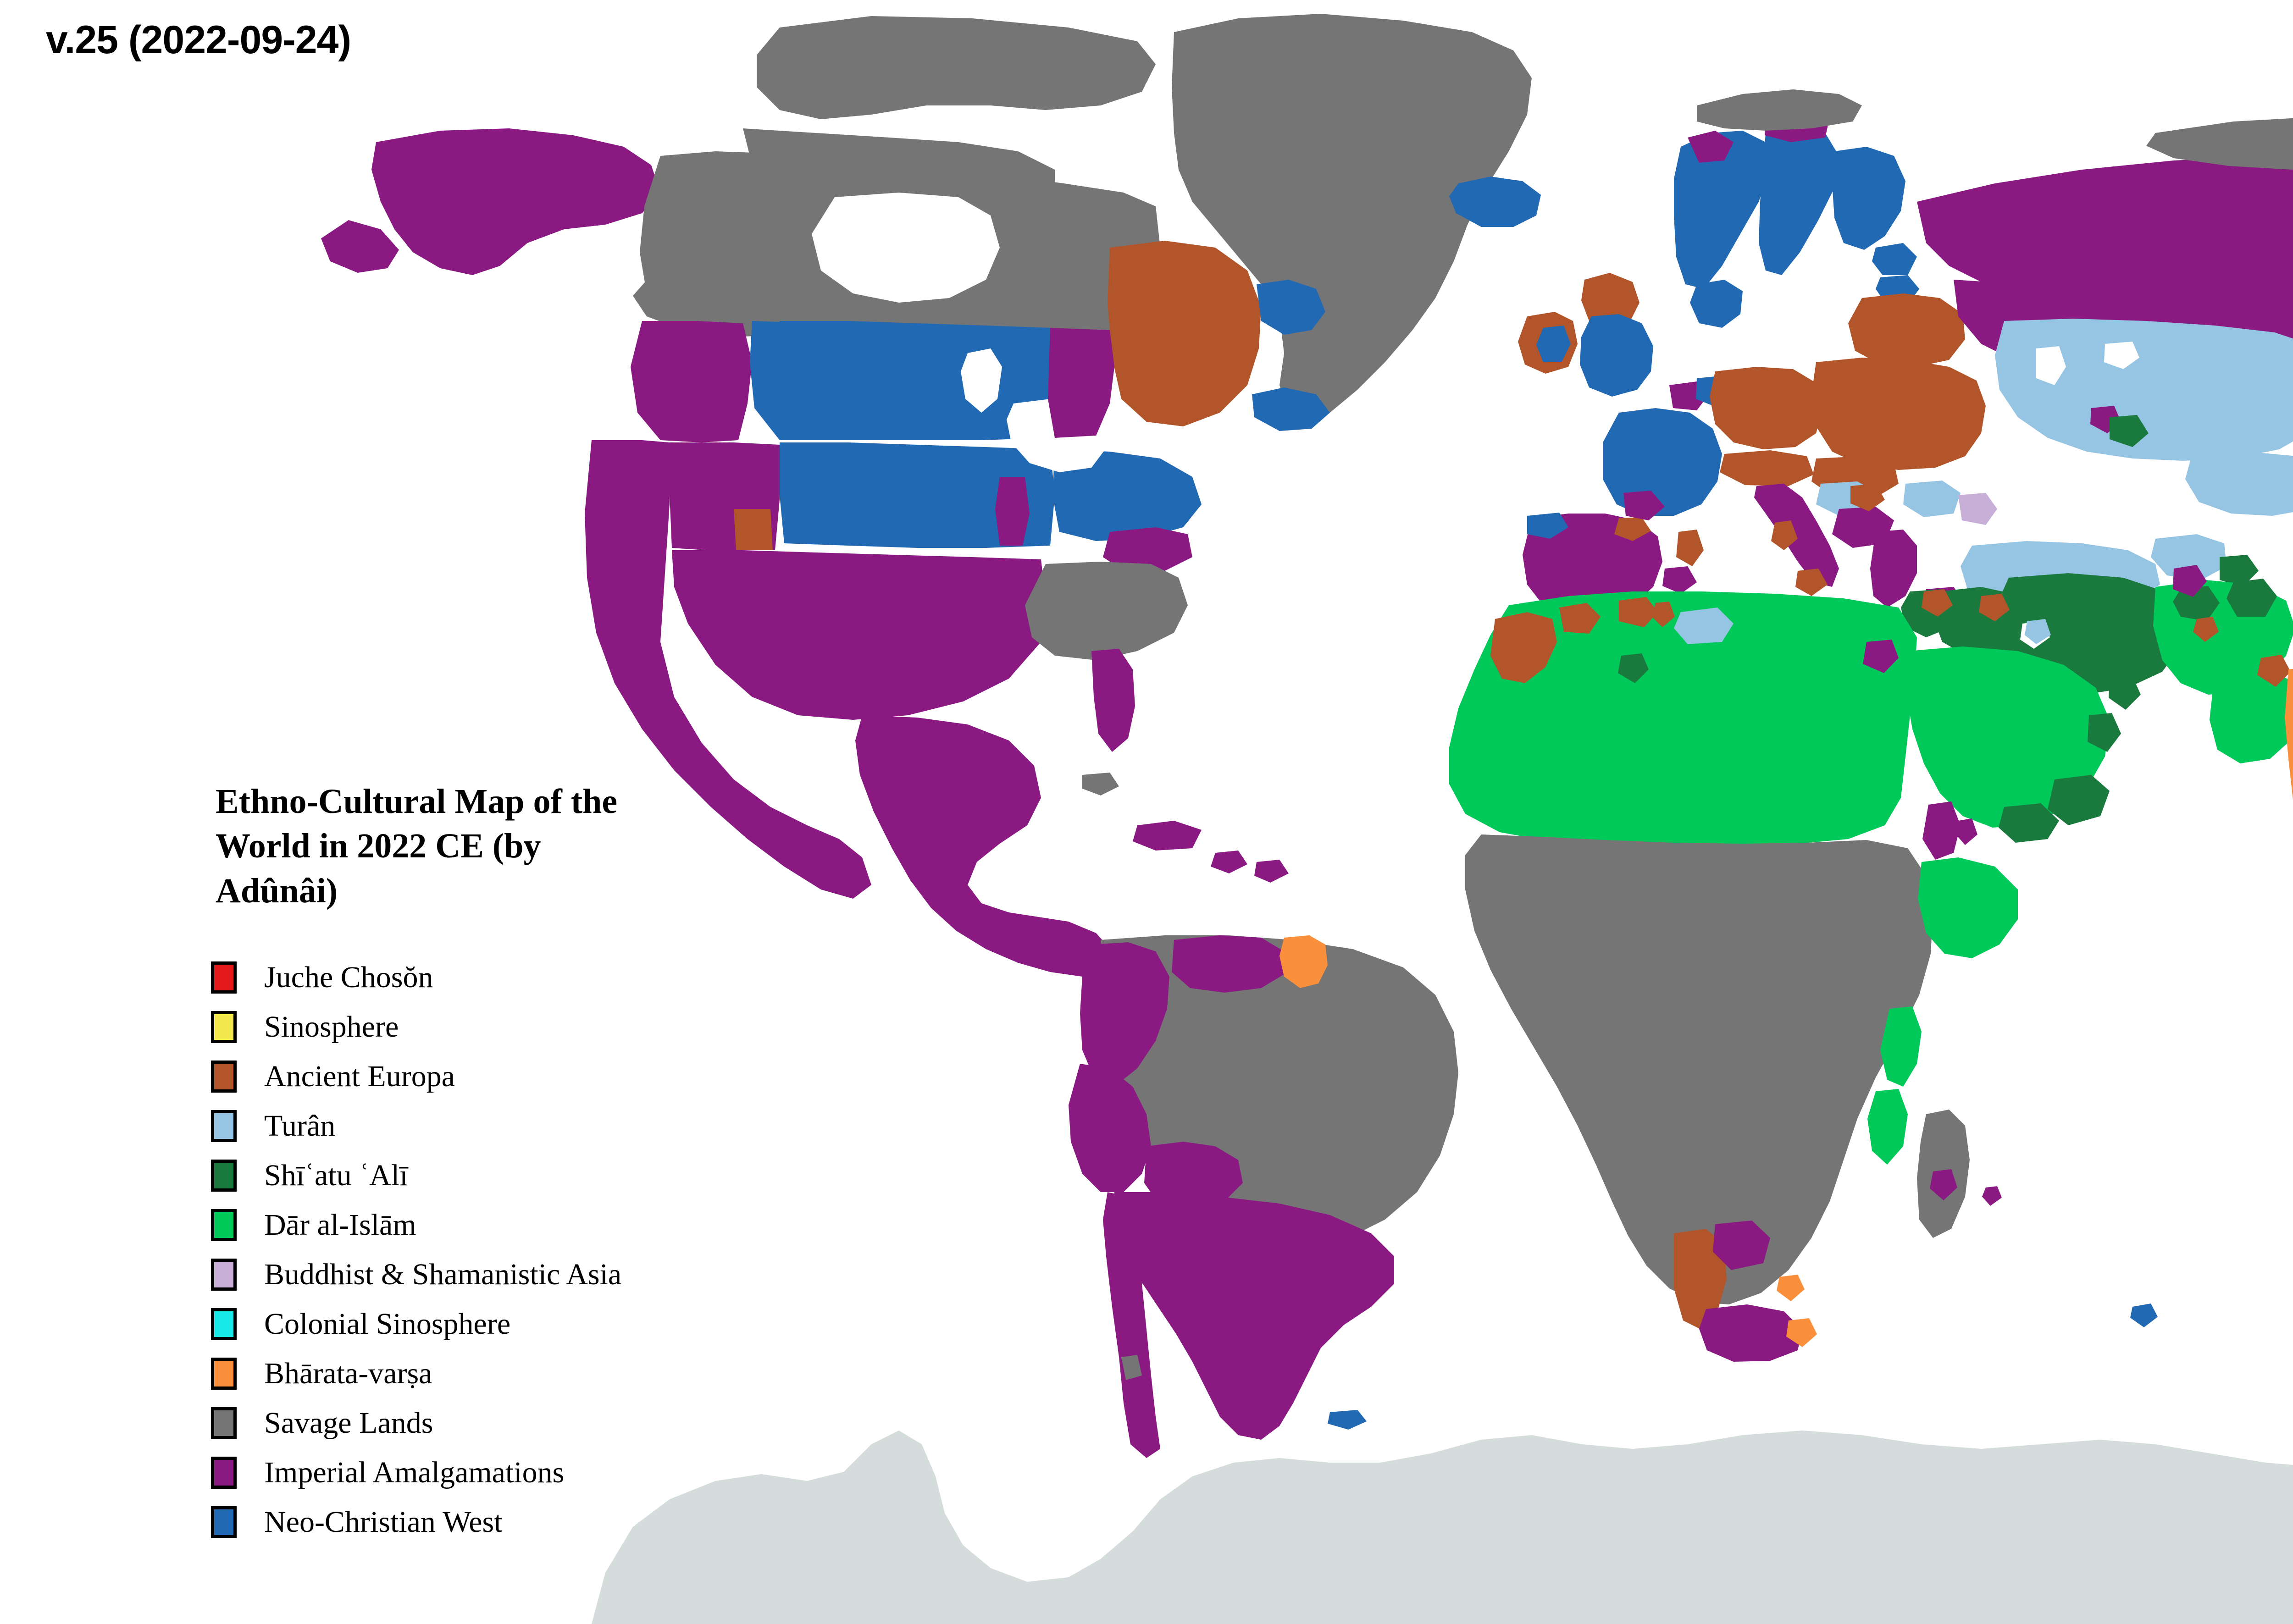 The height and width of the screenshot is (1624, 2293). What do you see at coordinates (1977, 509) in the screenshot?
I see `map-region-buddhist` at bounding box center [1977, 509].